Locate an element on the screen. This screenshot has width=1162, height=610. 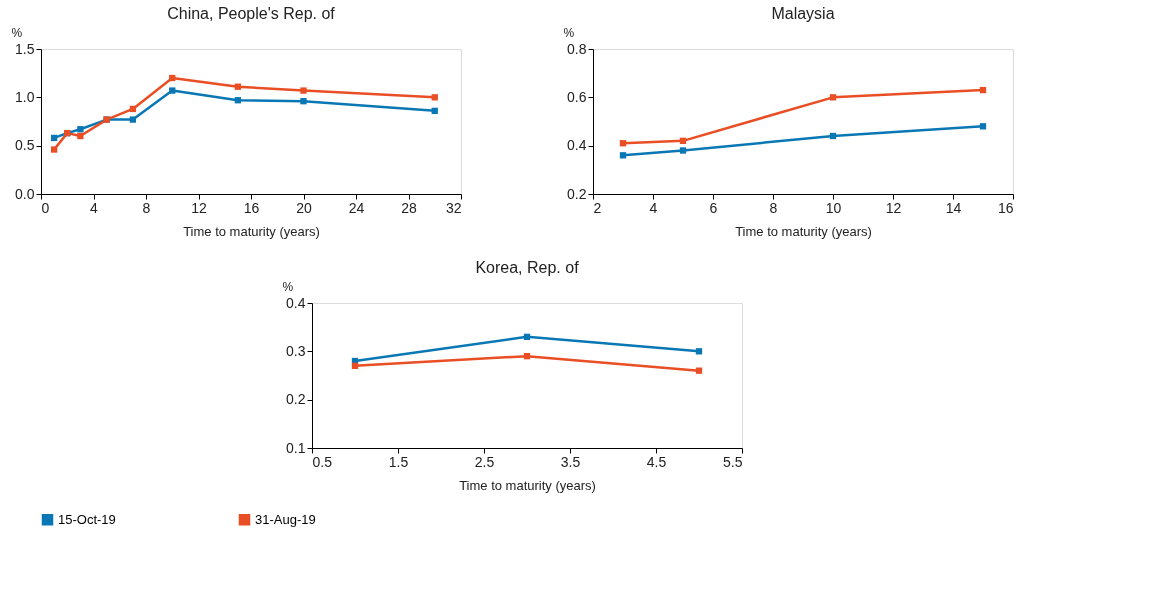
x-tick-label: 5.5 is located at coordinates (733, 461).